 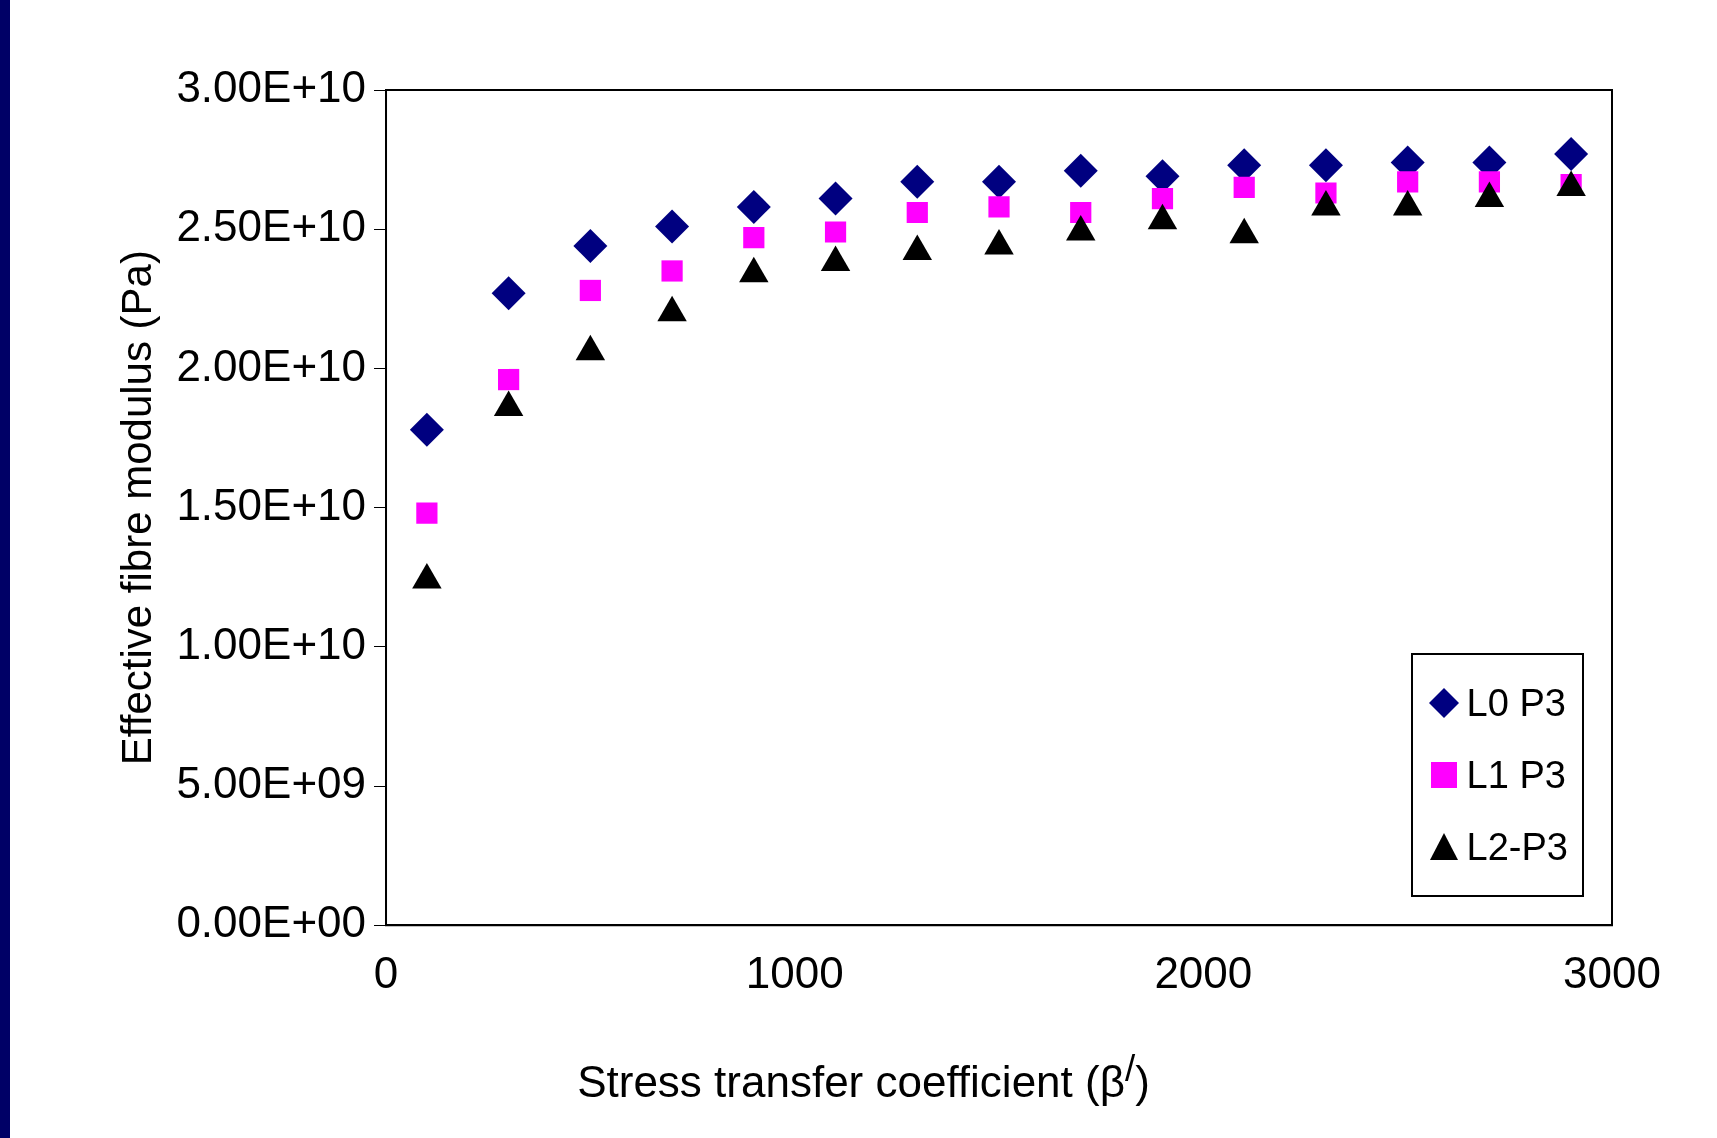 What do you see at coordinates (1517, 847) in the screenshot?
I see `legend-label: L2-P3` at bounding box center [1517, 847].